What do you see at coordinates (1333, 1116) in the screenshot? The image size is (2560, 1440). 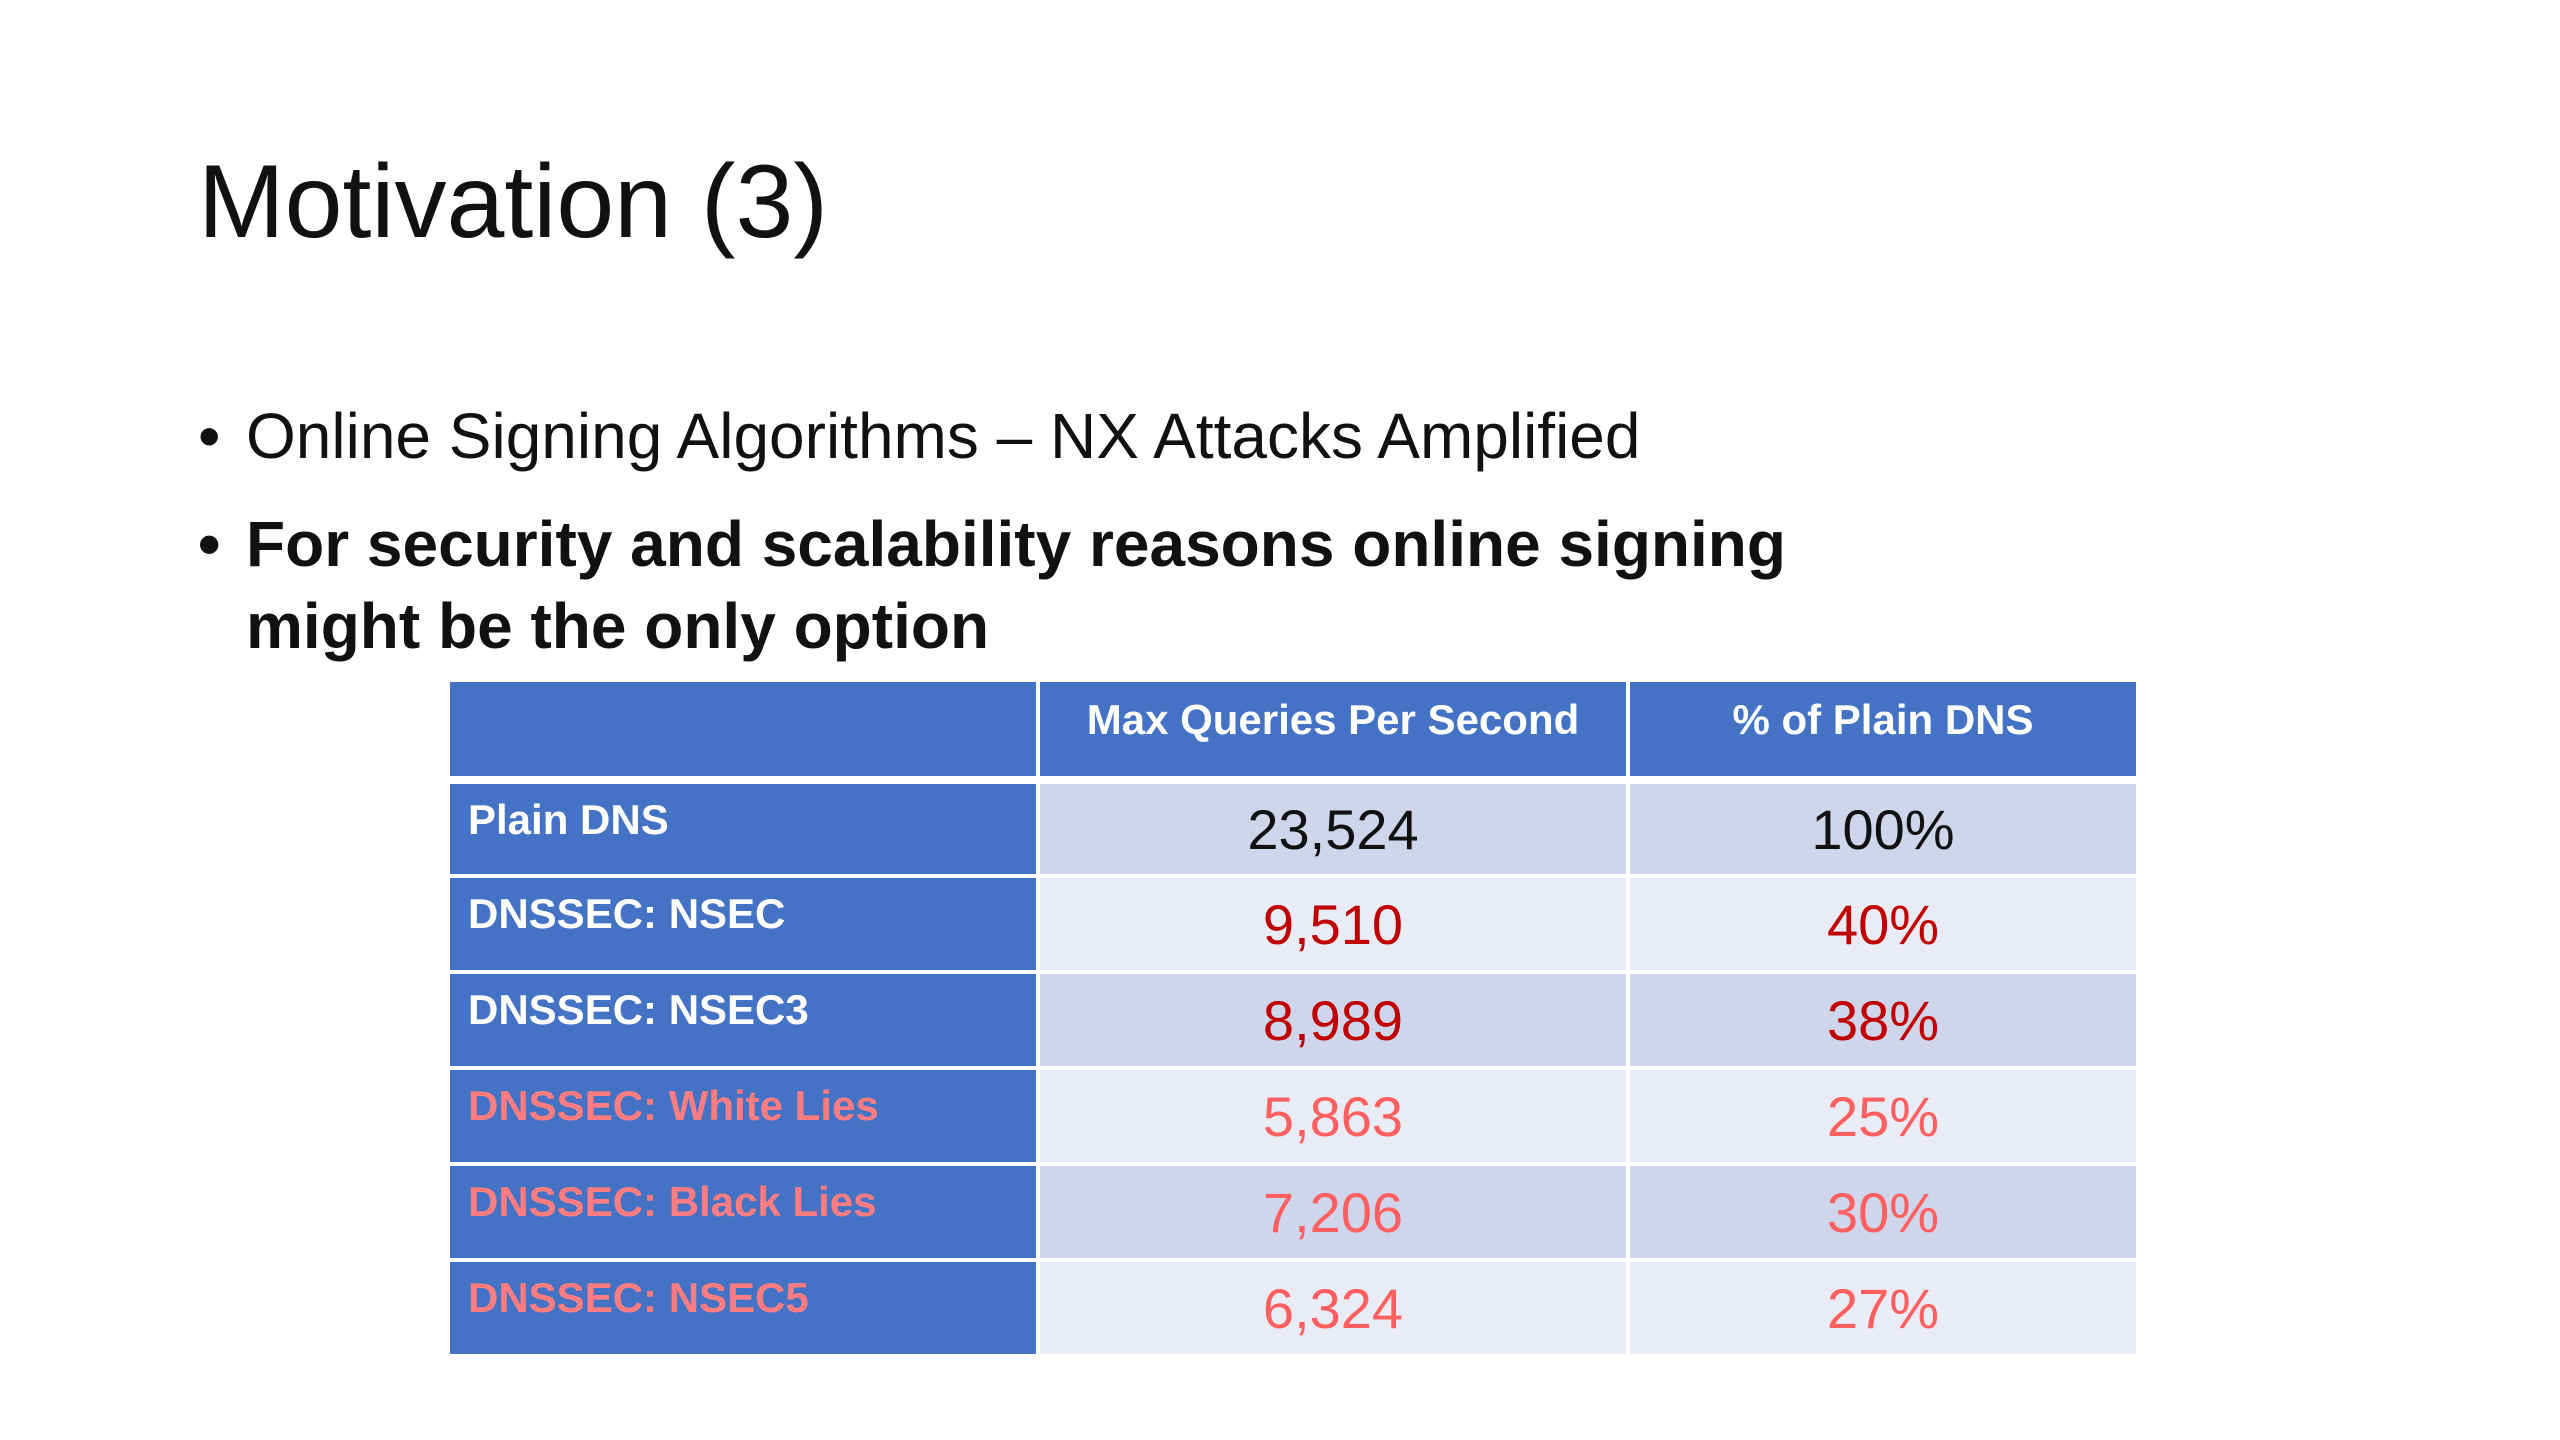 I see `qps-value: 5,863` at bounding box center [1333, 1116].